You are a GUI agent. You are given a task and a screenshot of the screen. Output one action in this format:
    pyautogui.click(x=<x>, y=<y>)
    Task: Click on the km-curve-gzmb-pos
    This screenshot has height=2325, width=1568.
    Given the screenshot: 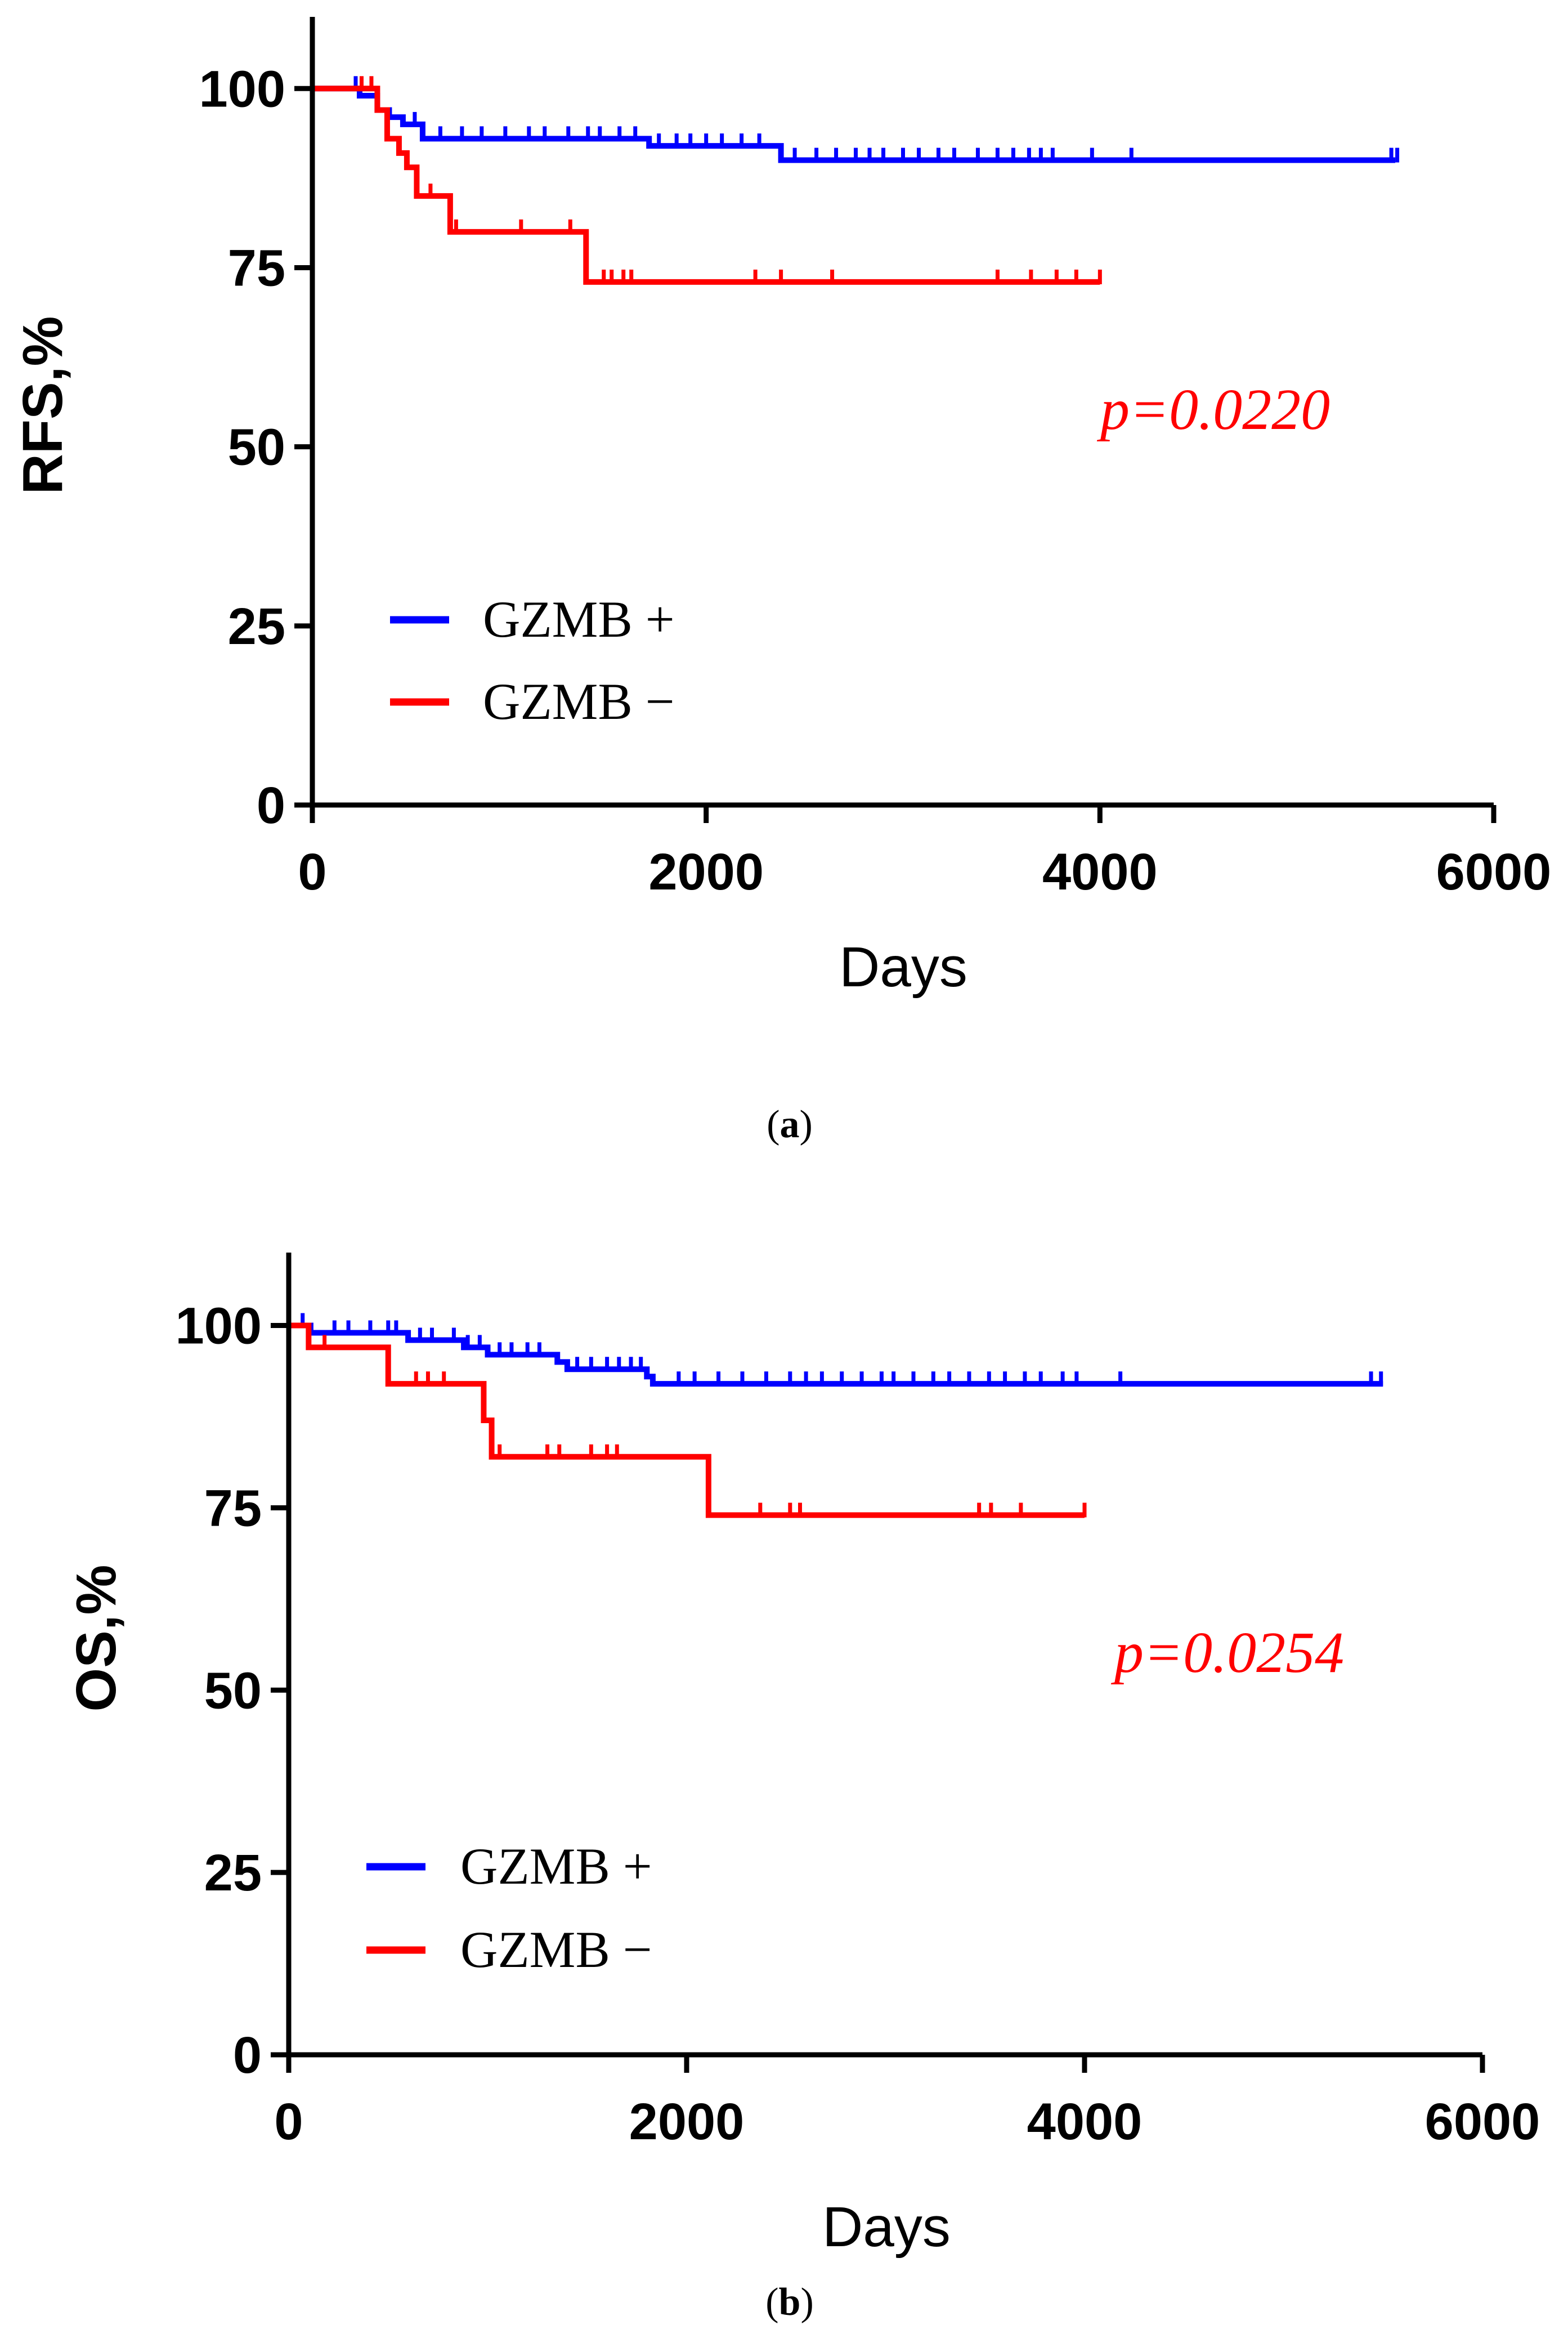 What is the action you would take?
    pyautogui.click(x=836, y=1354)
    